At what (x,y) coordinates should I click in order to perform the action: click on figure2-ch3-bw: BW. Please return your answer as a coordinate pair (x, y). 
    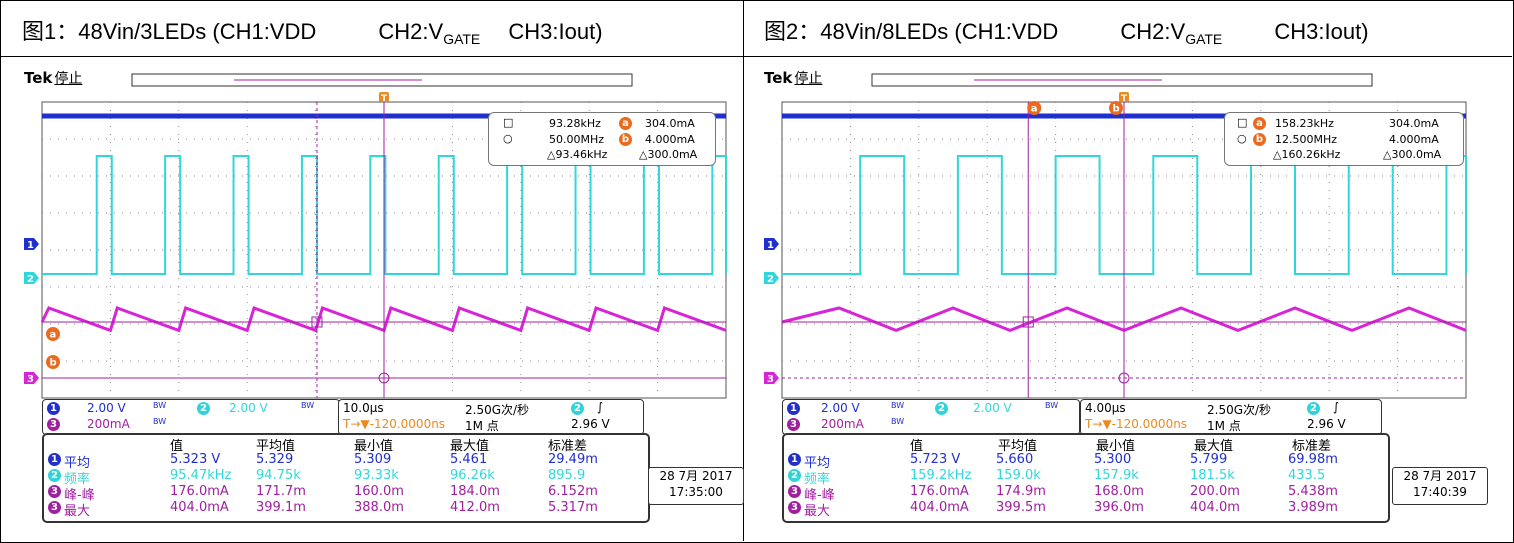
    Looking at the image, I should click on (898, 421).